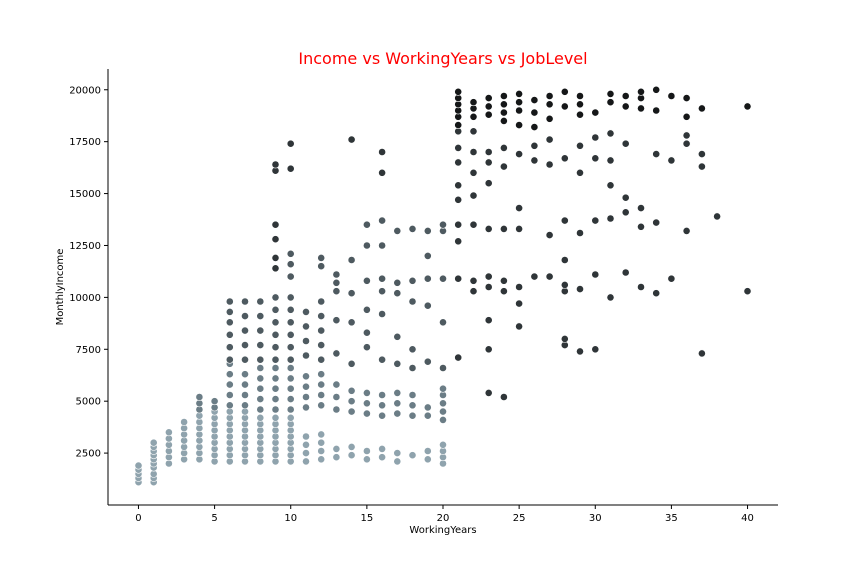  Describe the element at coordinates (88, 402) in the screenshot. I see `y-tick-label: 5000` at that location.